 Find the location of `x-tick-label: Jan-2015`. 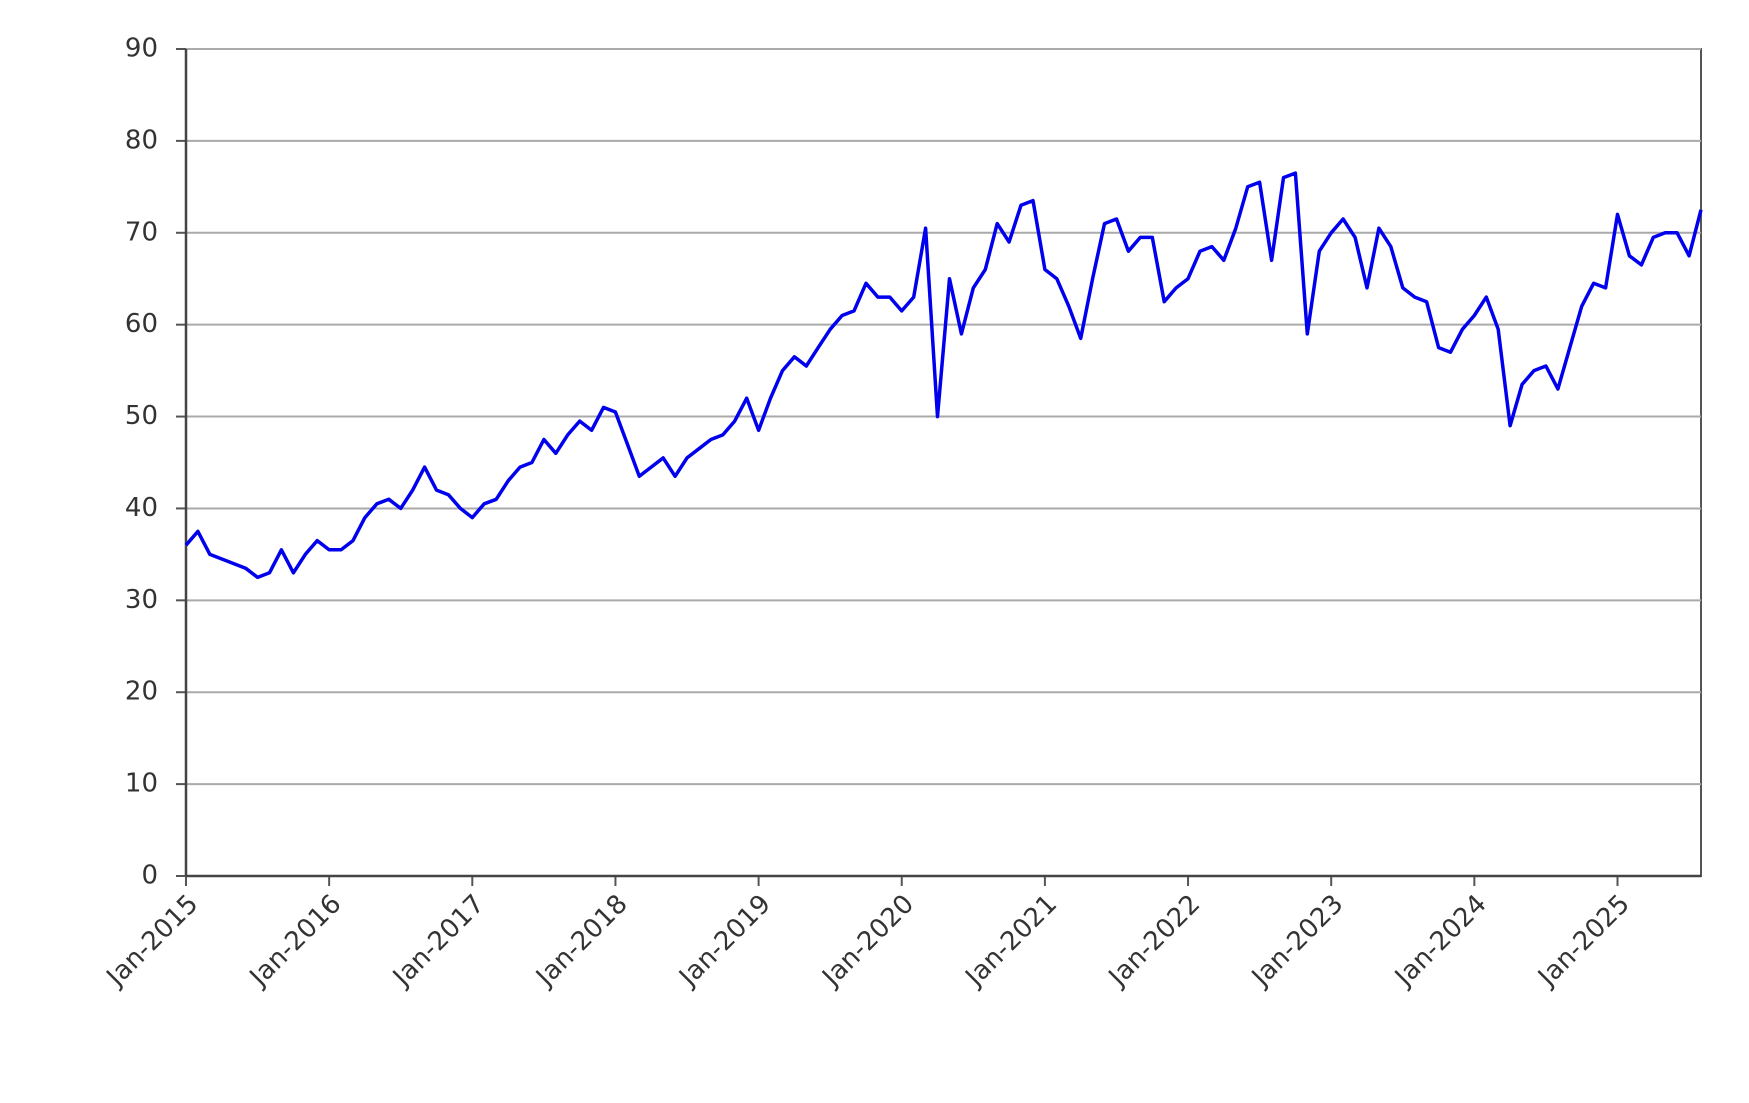

x-tick-label: Jan-2015 is located at coordinates (152, 941).